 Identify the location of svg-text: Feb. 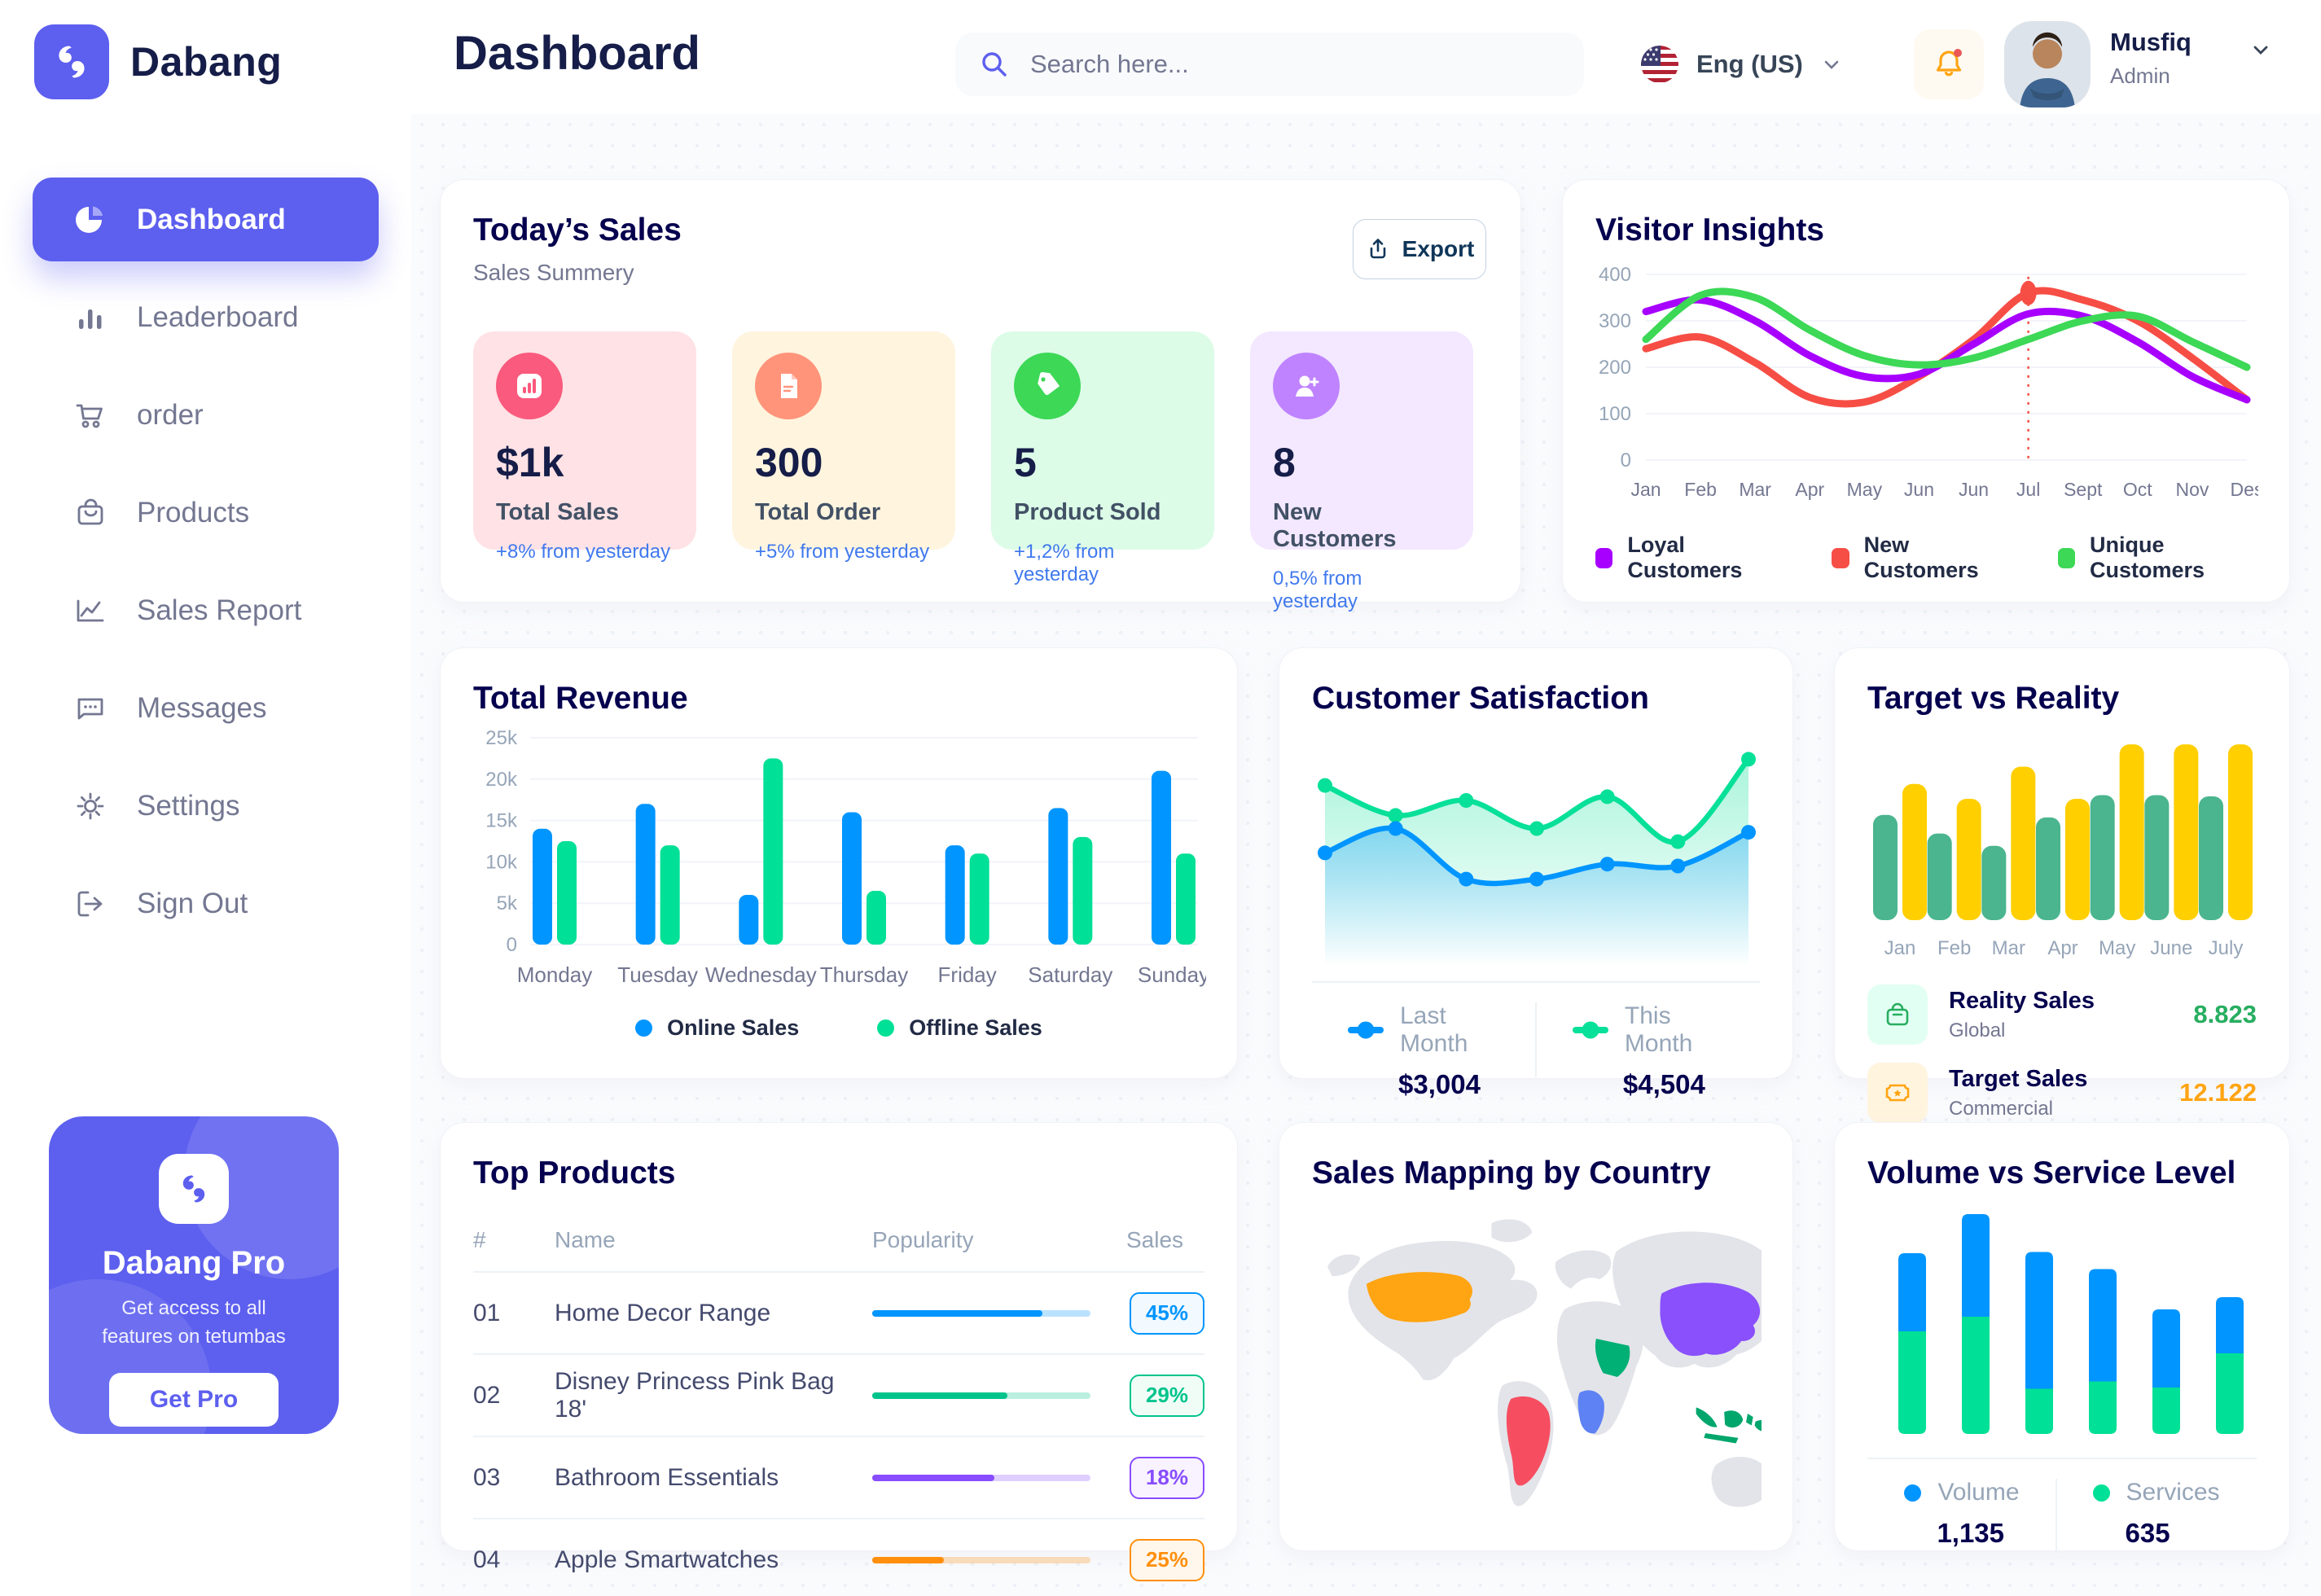
(1700, 489).